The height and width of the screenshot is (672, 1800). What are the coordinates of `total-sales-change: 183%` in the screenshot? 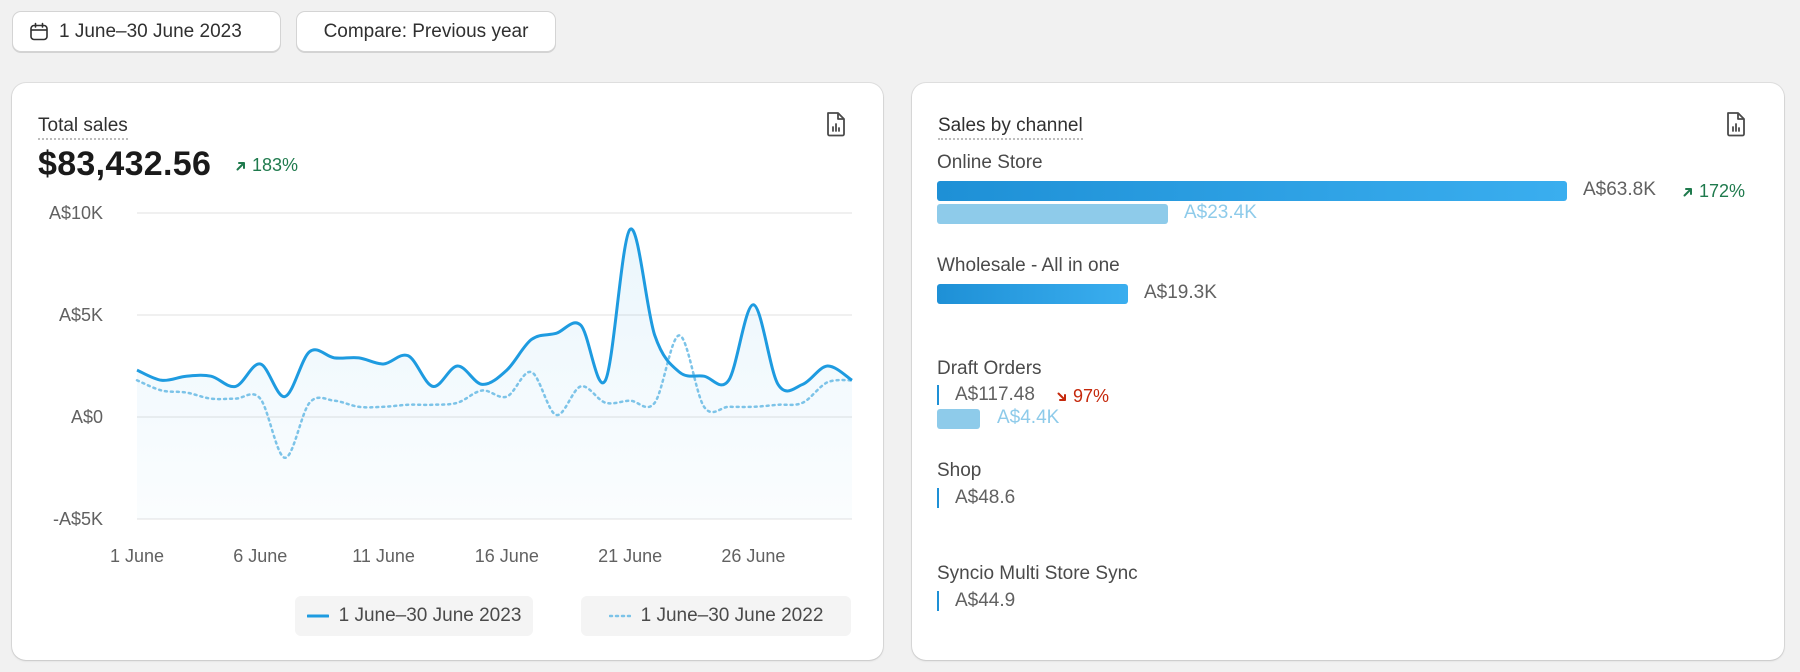 It's located at (266, 165).